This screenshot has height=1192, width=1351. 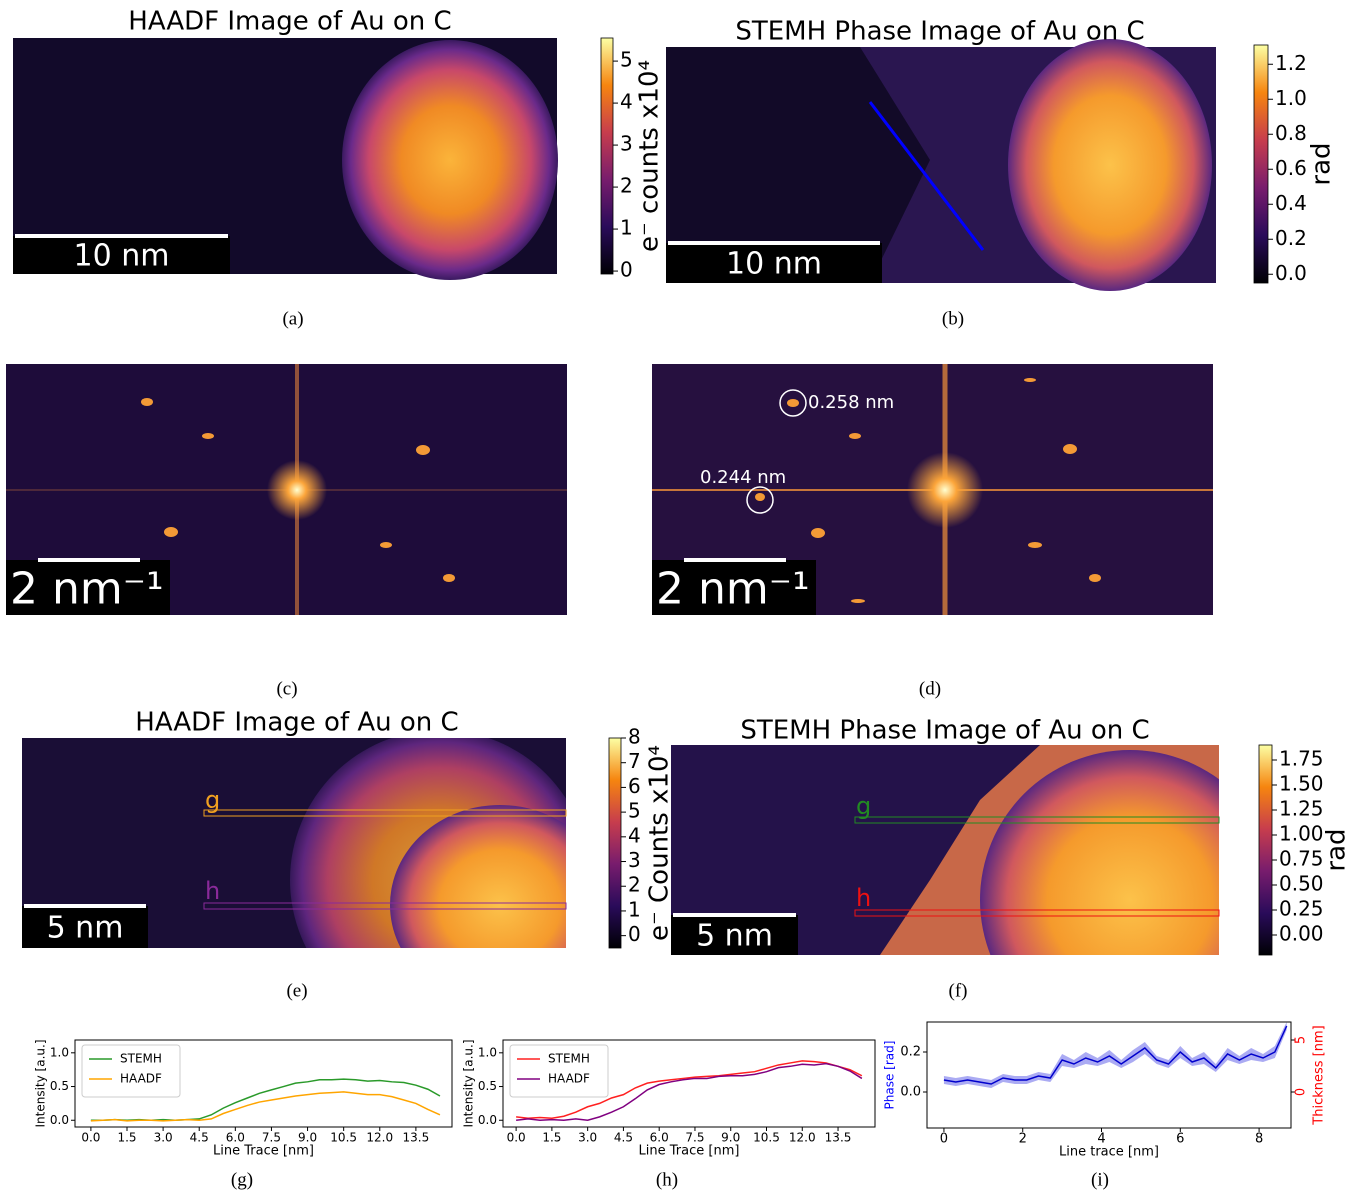 I want to click on y2-tick-label: 5, so click(x=1301, y=1040).